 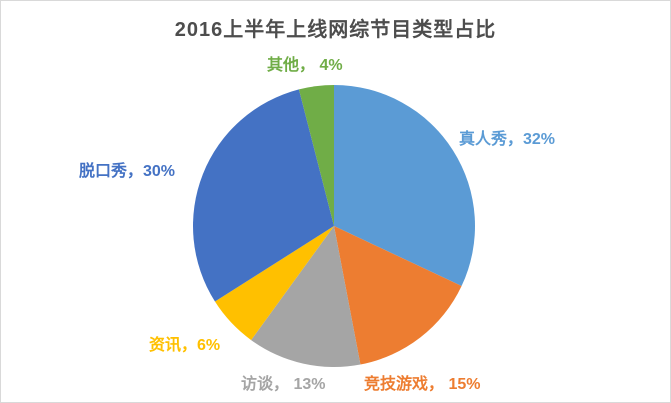 I want to click on data-label-interview: 访谈， 13%, so click(x=283, y=384).